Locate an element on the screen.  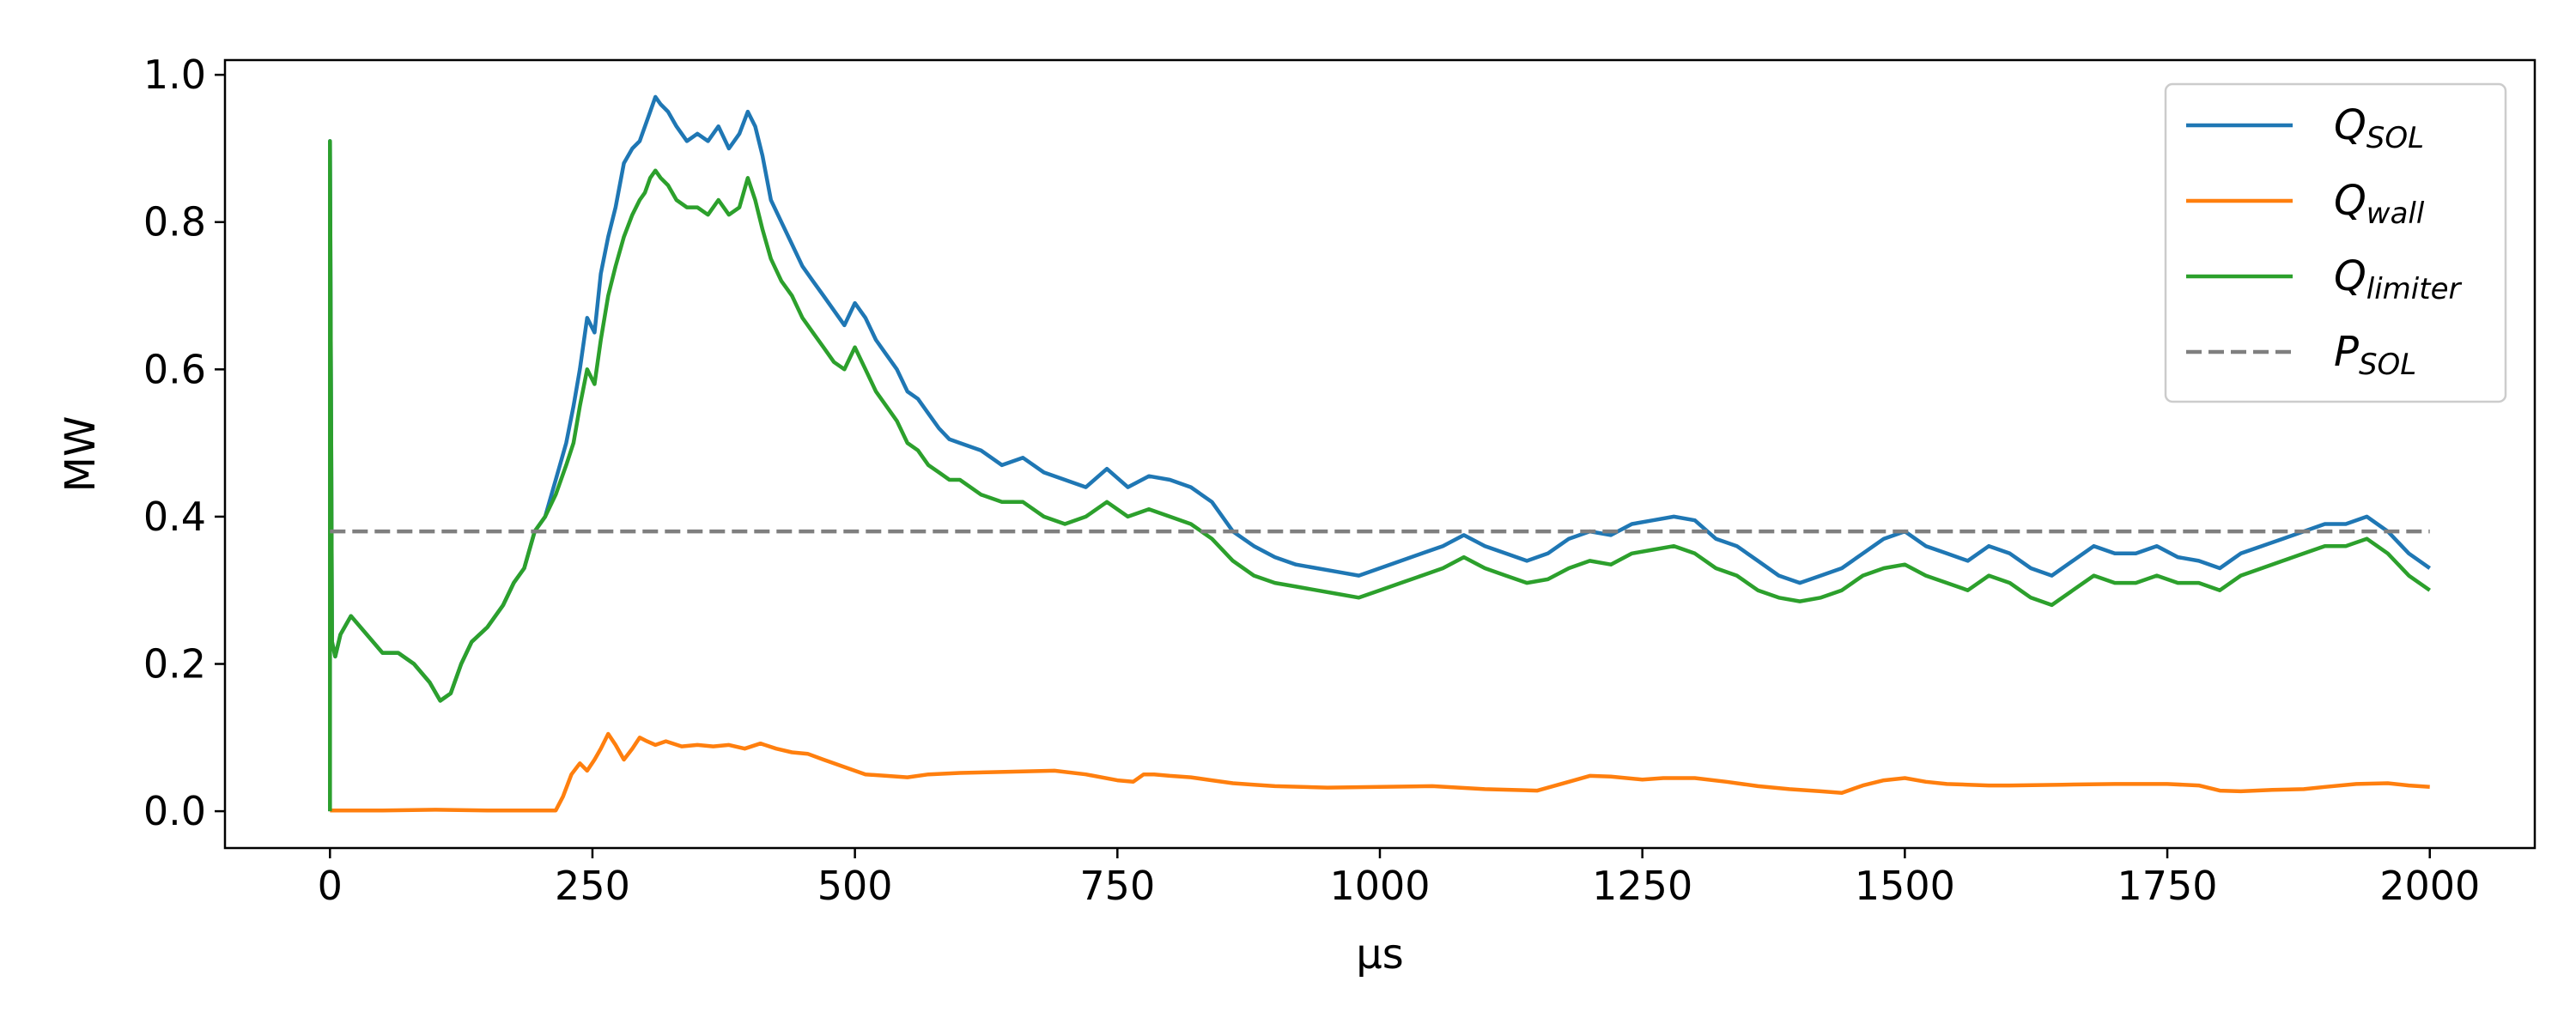
legend: QSOL Qwall Qlimiter PSOL is located at coordinates (2335, 242).